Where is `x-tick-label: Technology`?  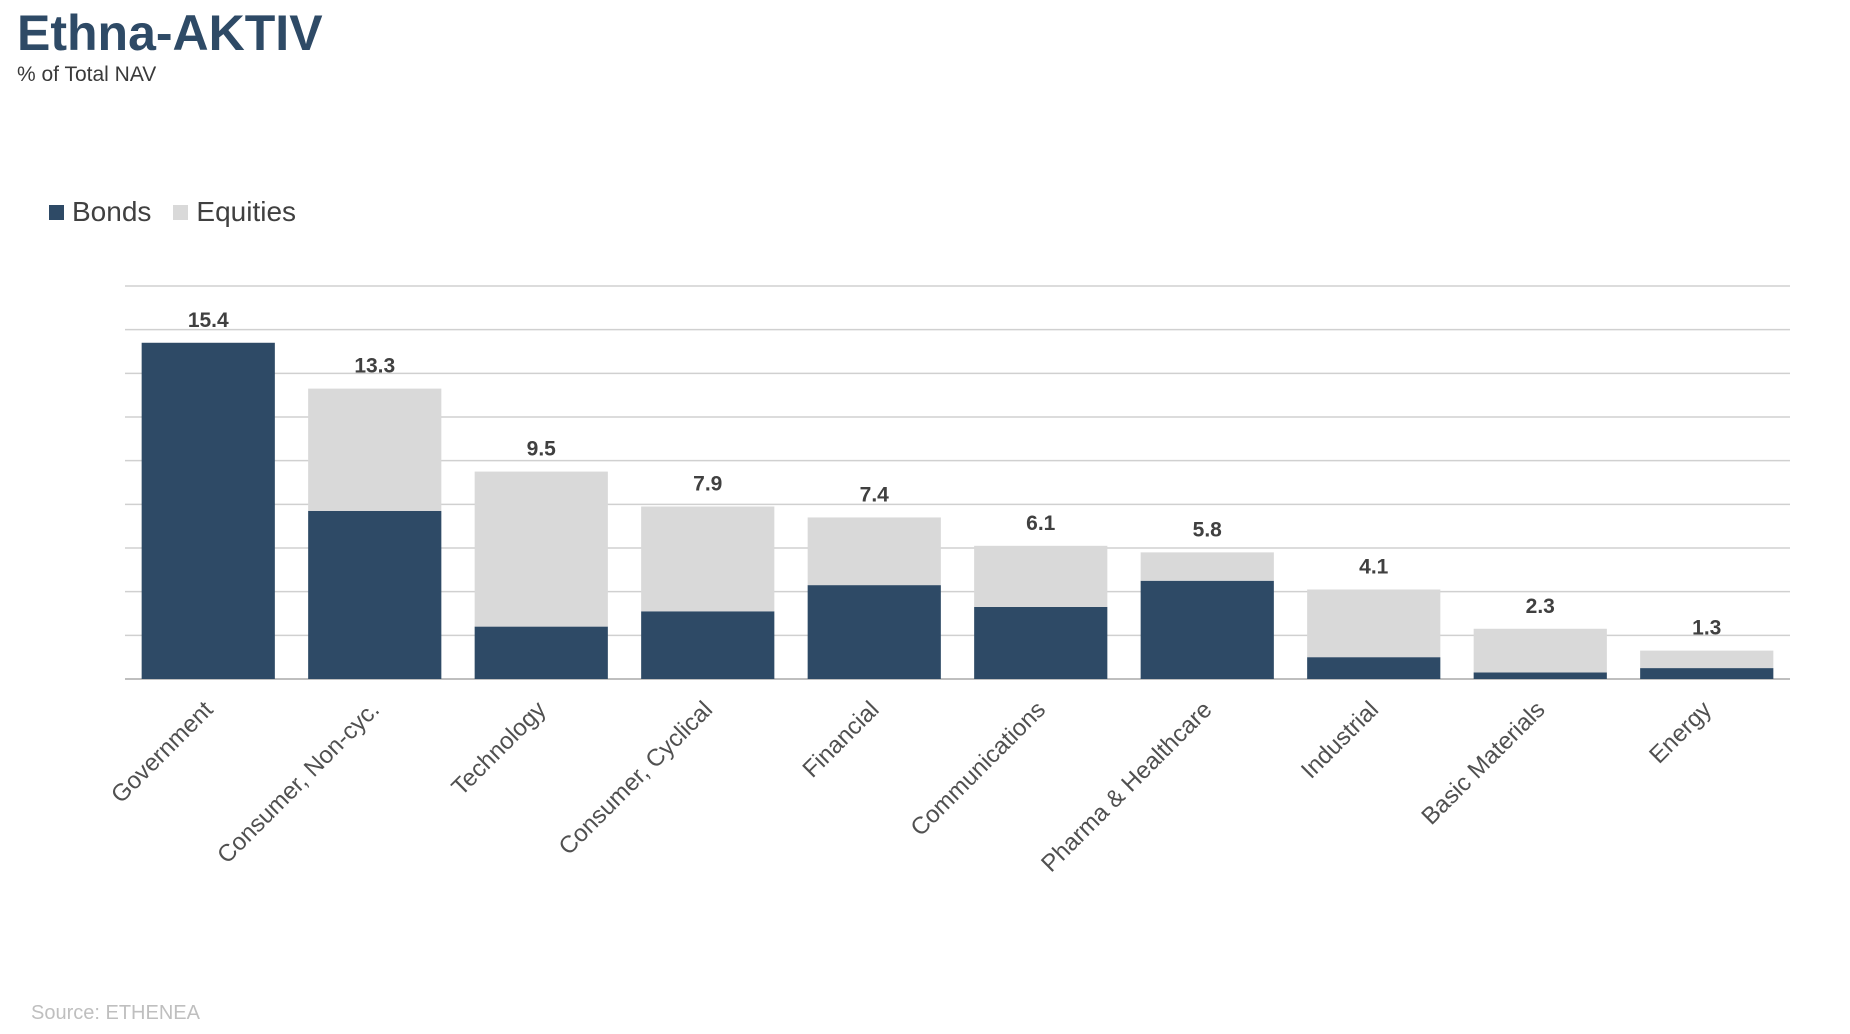
x-tick-label: Technology is located at coordinates (499, 748).